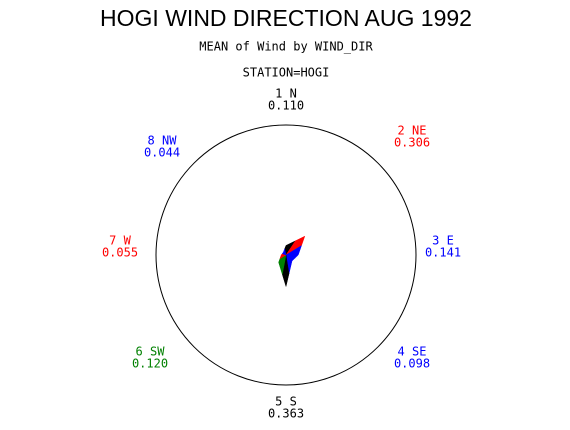 The width and height of the screenshot is (570, 430). Describe the element at coordinates (286, 402) in the screenshot. I see `direction-label: 5 S` at that location.